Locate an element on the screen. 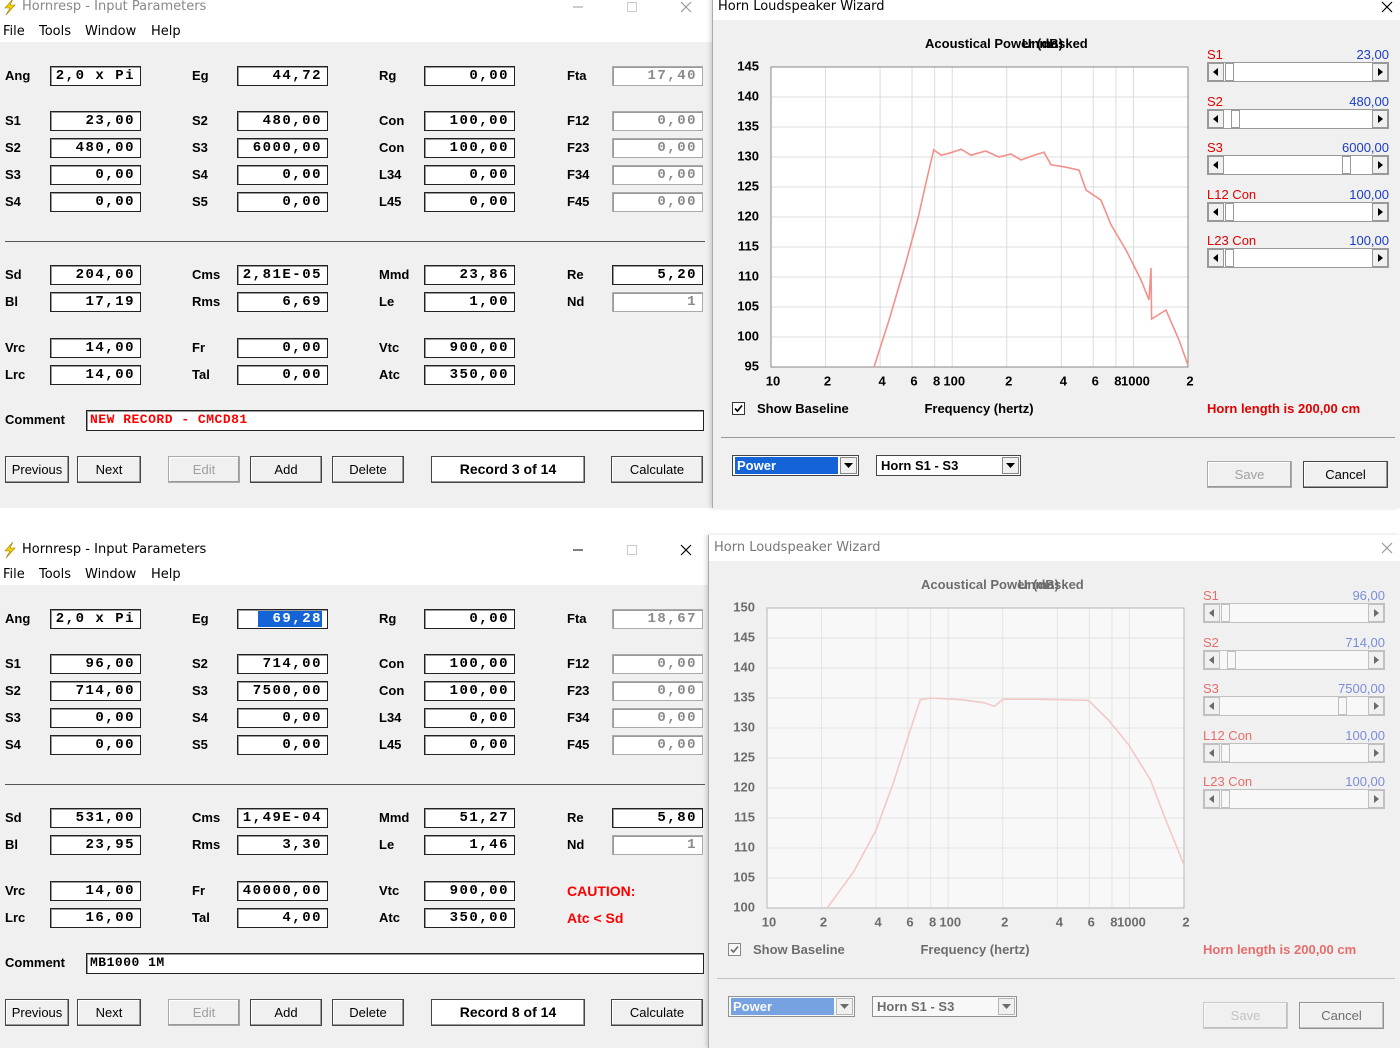 The image size is (1400, 1048). field-box: 4,00 is located at coordinates (282, 918).